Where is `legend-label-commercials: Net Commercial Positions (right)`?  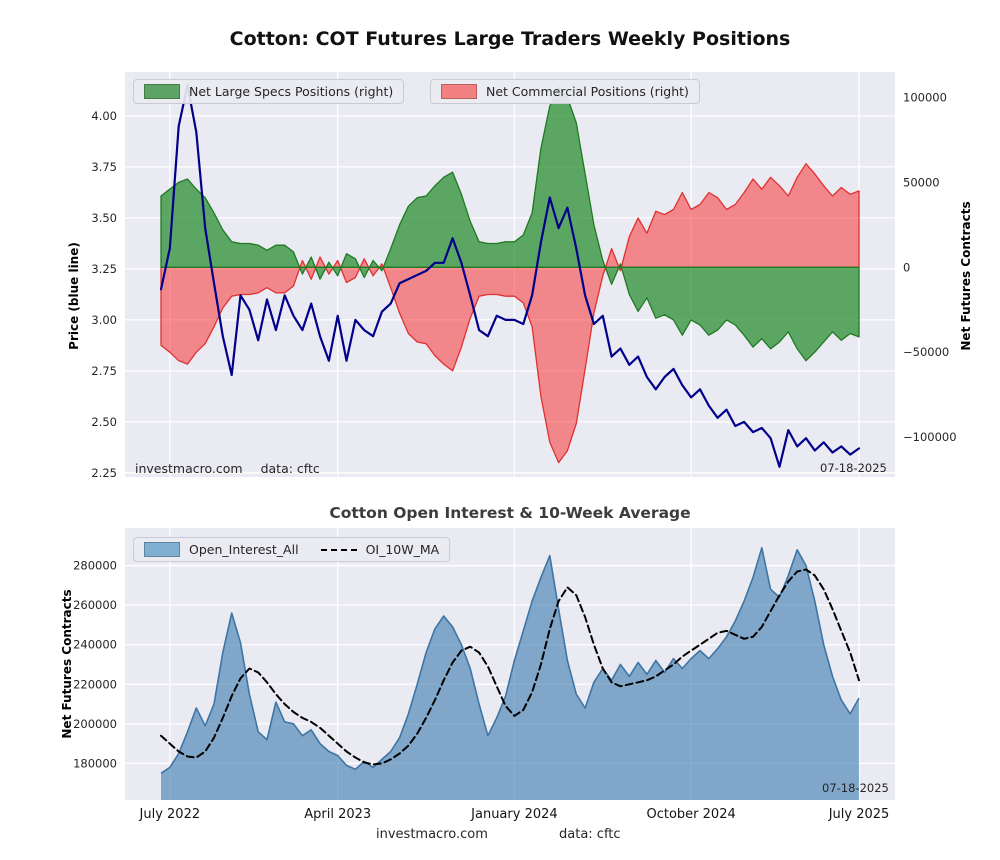 legend-label-commercials: Net Commercial Positions (right) is located at coordinates (587, 91).